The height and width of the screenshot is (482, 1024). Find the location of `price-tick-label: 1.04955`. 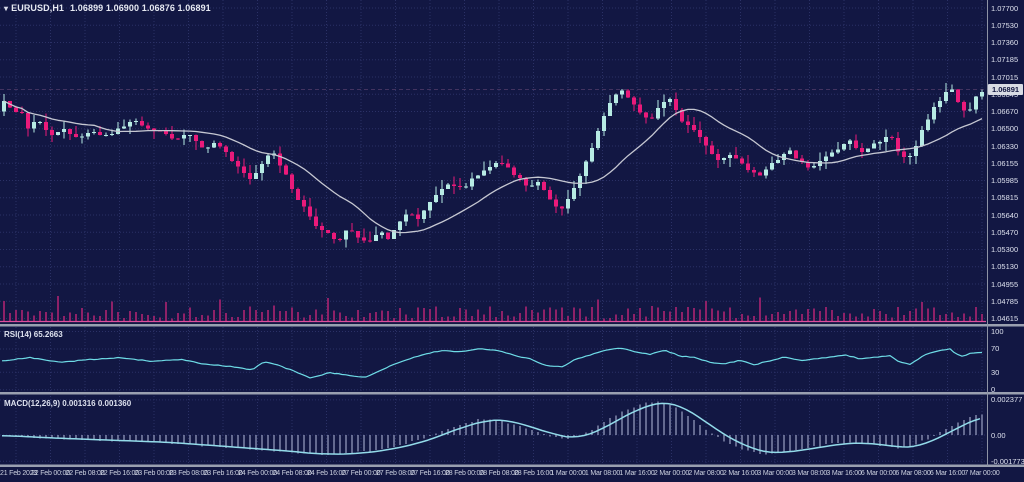

price-tick-label: 1.04955 is located at coordinates (1005, 284).